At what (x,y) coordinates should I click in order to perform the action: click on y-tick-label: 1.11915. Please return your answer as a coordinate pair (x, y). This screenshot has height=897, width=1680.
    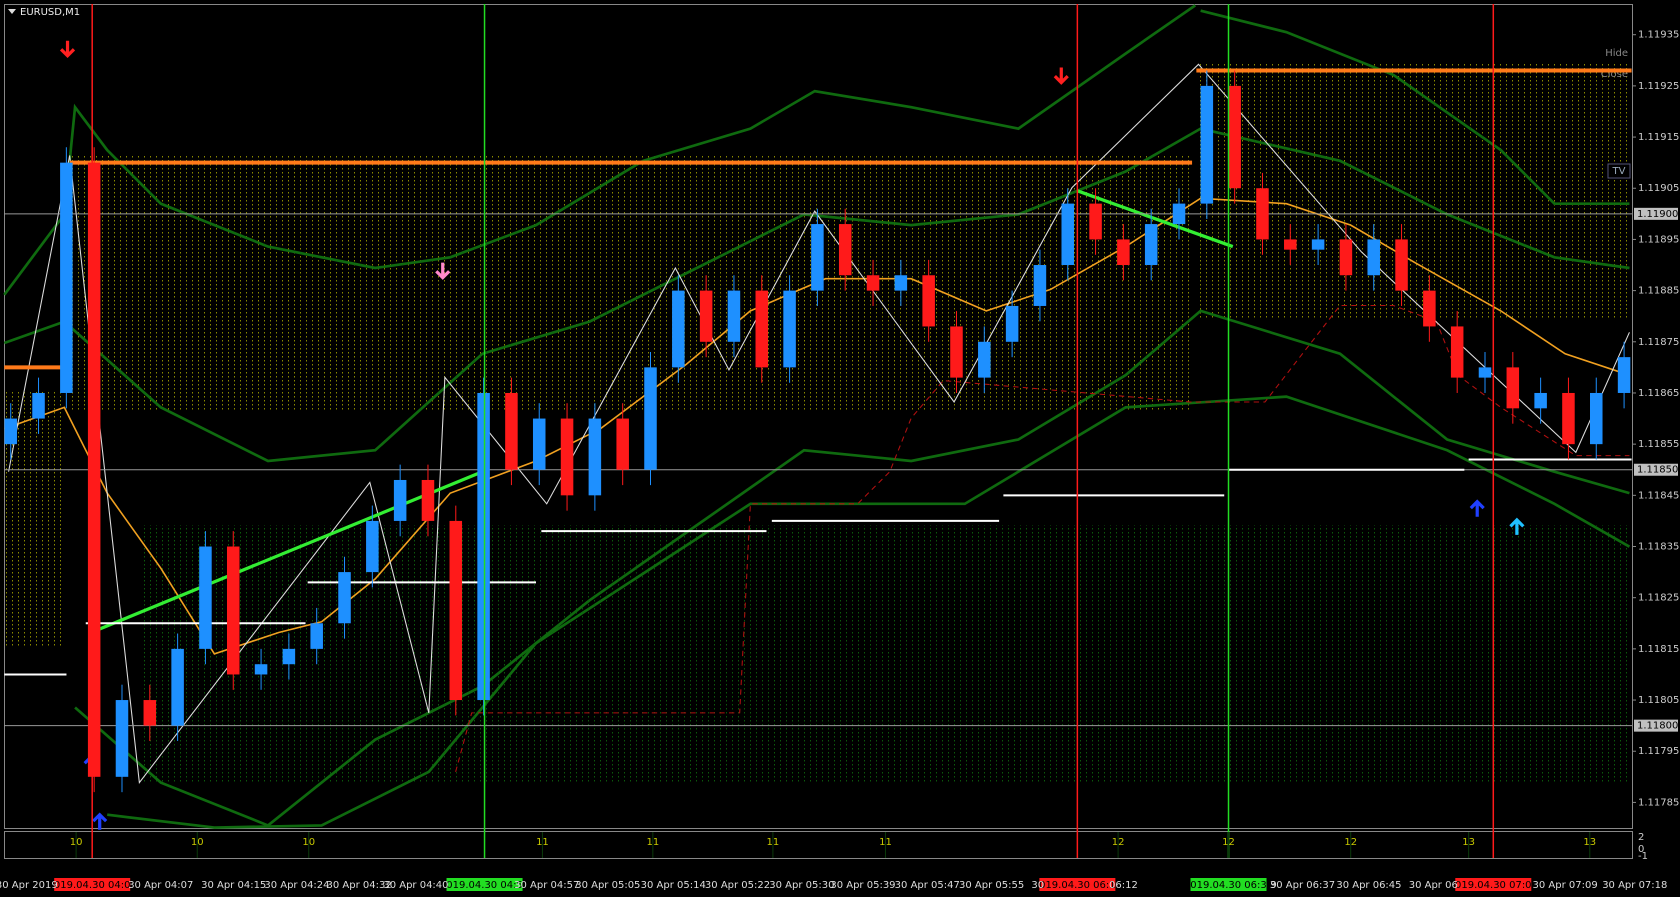
    Looking at the image, I should click on (1658, 137).